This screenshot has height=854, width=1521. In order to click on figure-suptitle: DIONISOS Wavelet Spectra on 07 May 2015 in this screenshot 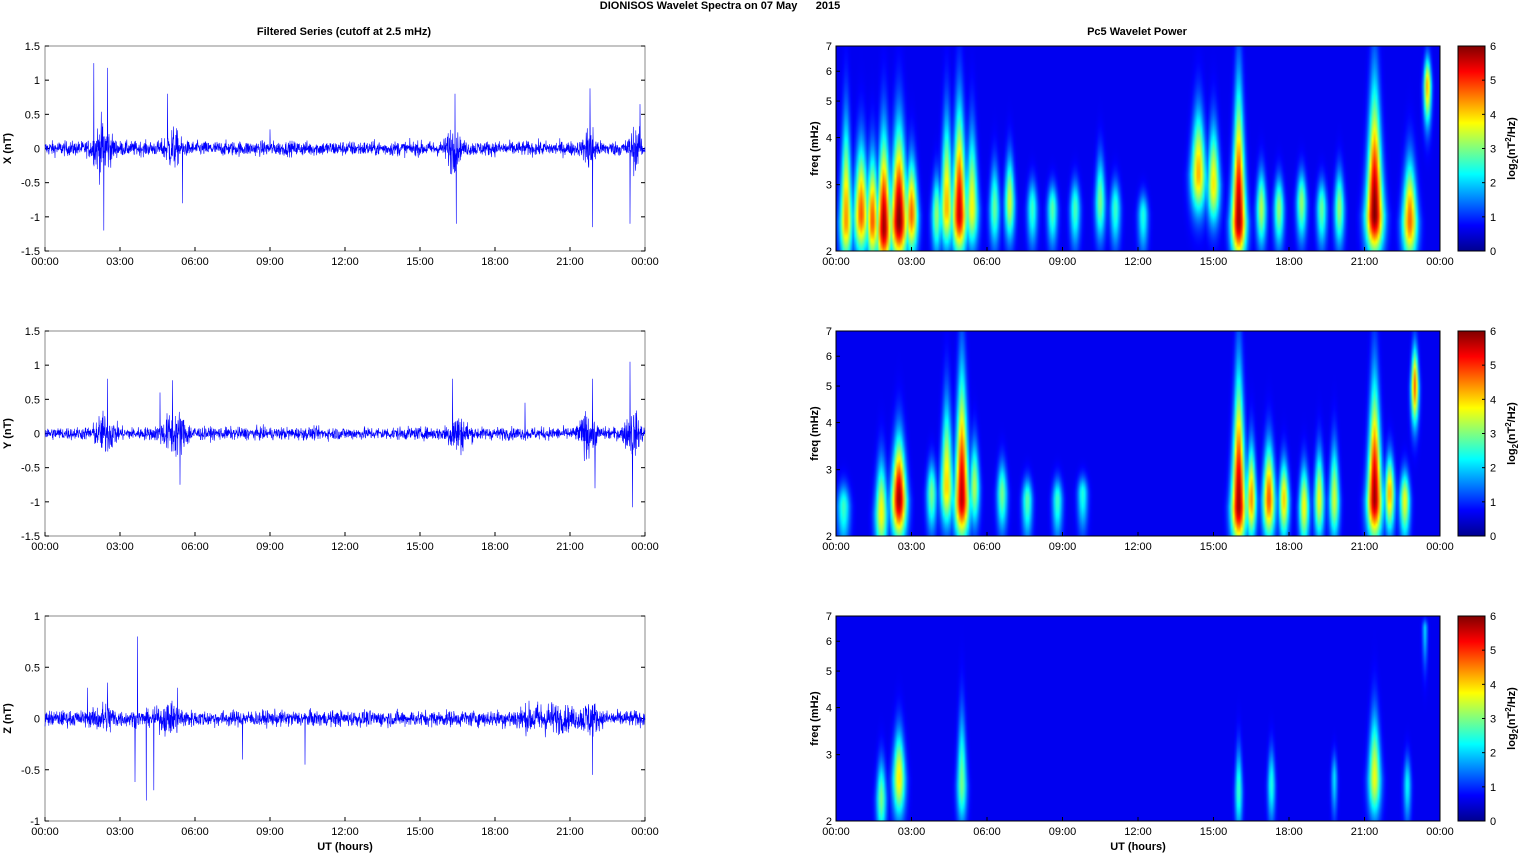, I will do `click(720, 6)`.